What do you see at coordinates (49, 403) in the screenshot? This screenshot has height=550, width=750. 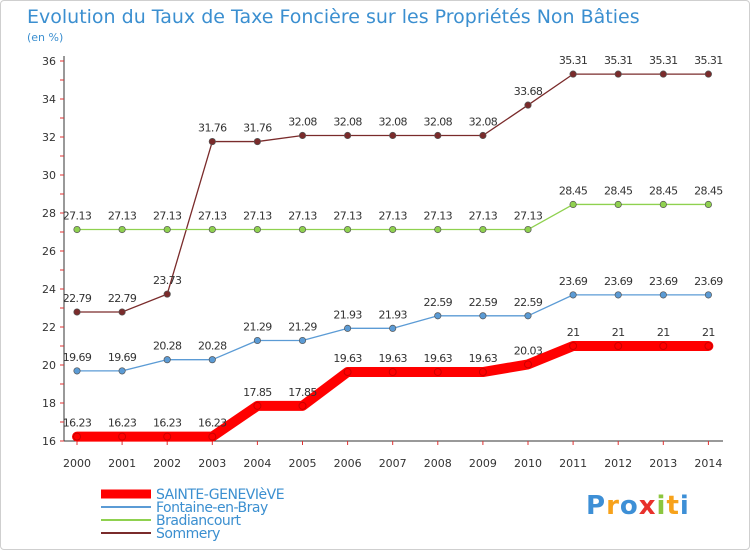 I see `y-tick-label: 18` at bounding box center [49, 403].